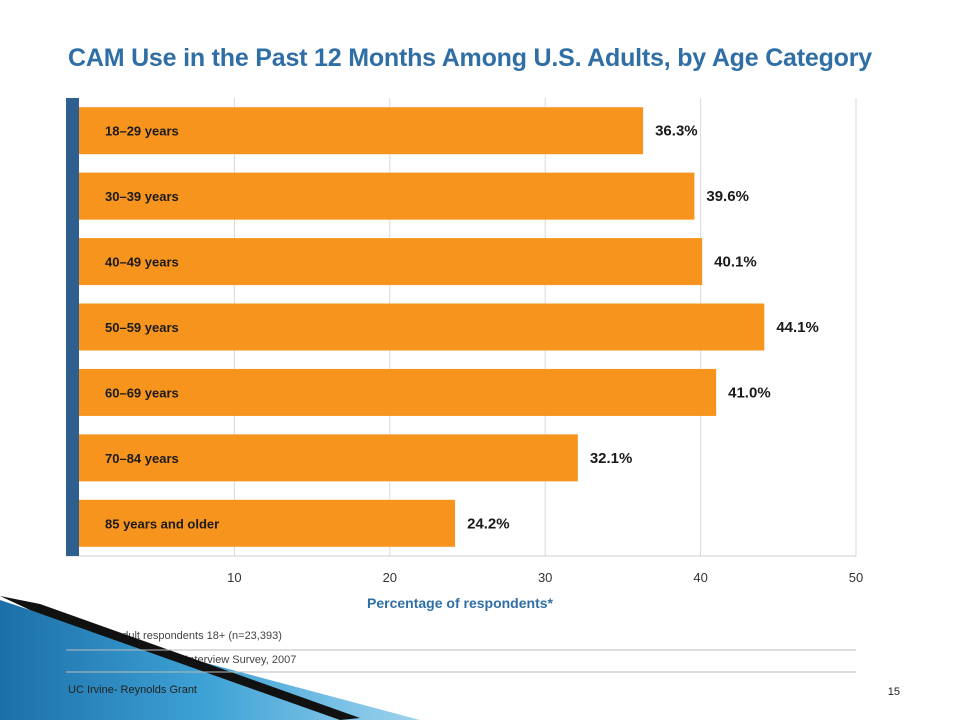 The width and height of the screenshot is (960, 720). What do you see at coordinates (162, 523) in the screenshot?
I see `category-label: 85 years and older` at bounding box center [162, 523].